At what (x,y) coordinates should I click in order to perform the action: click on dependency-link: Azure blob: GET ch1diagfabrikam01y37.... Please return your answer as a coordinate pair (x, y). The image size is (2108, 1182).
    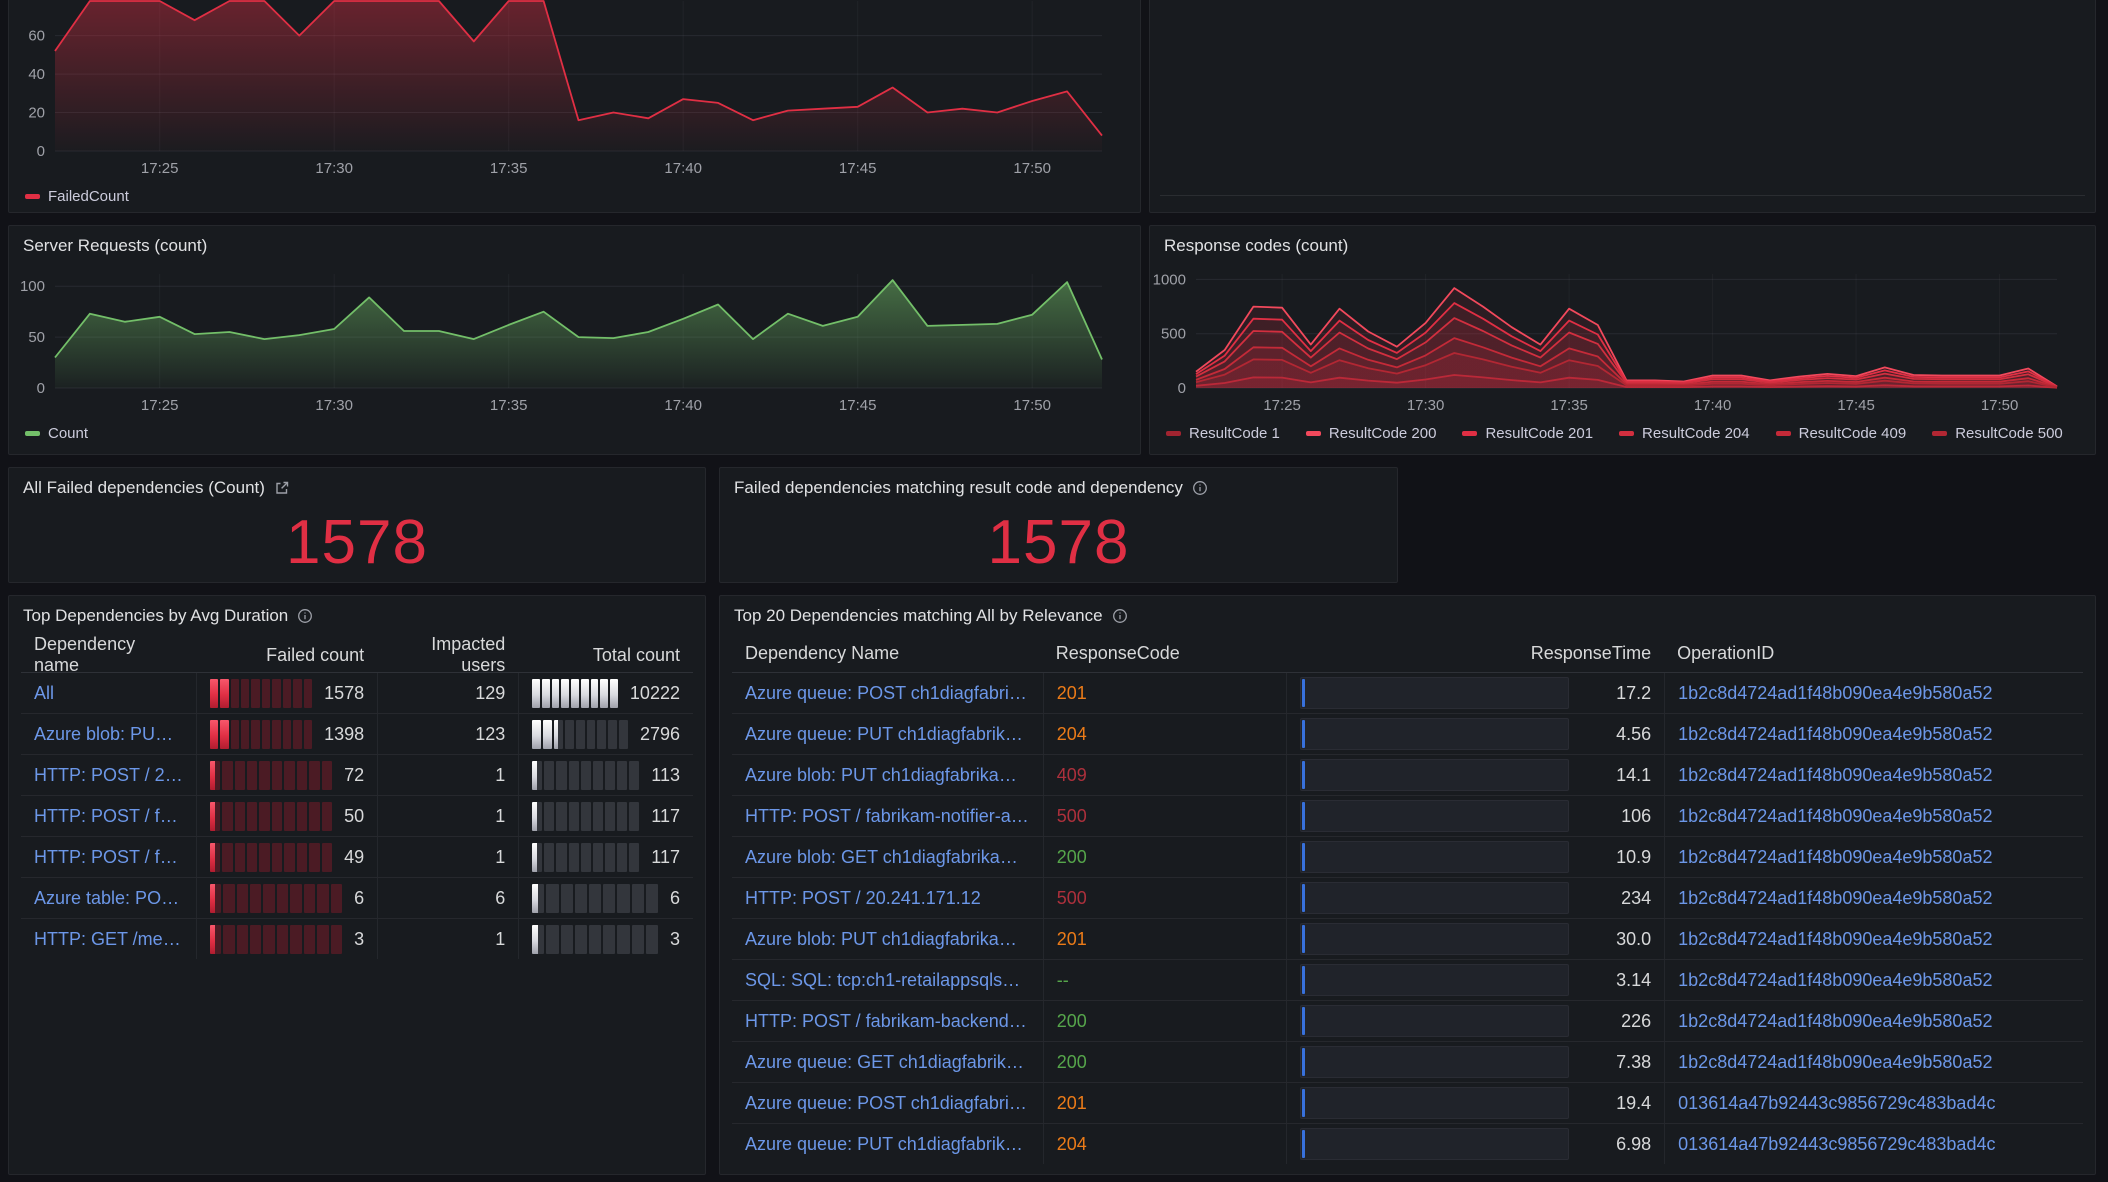
    Looking at the image, I should click on (887, 856).